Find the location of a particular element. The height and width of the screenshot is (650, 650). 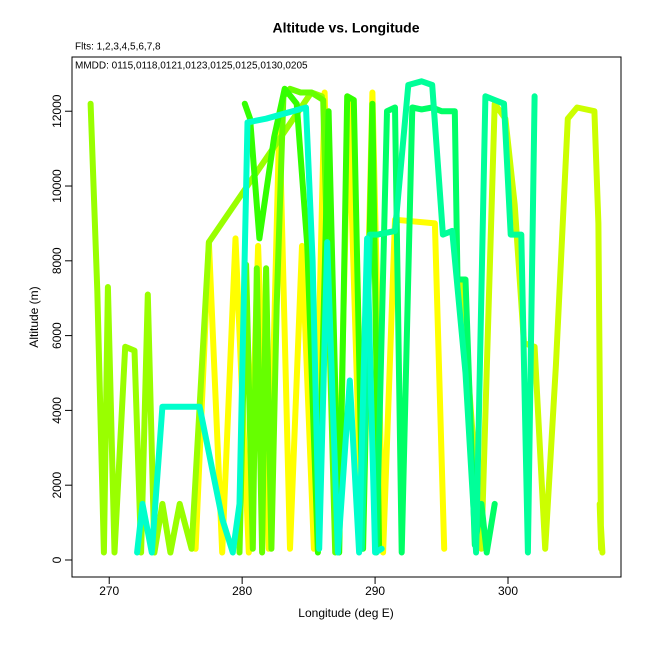

y-tick-label: 0 is located at coordinates (57, 559).